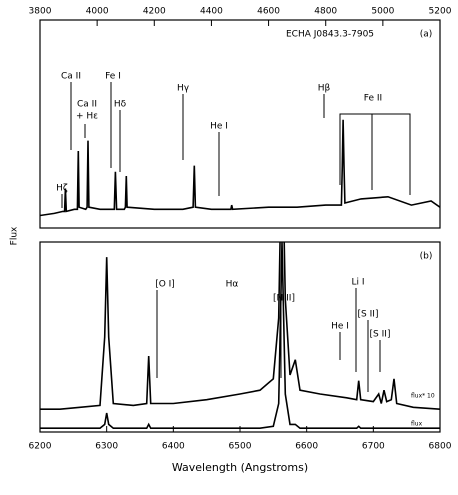 Image resolution: width=458 pixels, height=495 pixels. Describe the element at coordinates (426, 35) in the screenshot. I see `panel-label: (a)` at that location.